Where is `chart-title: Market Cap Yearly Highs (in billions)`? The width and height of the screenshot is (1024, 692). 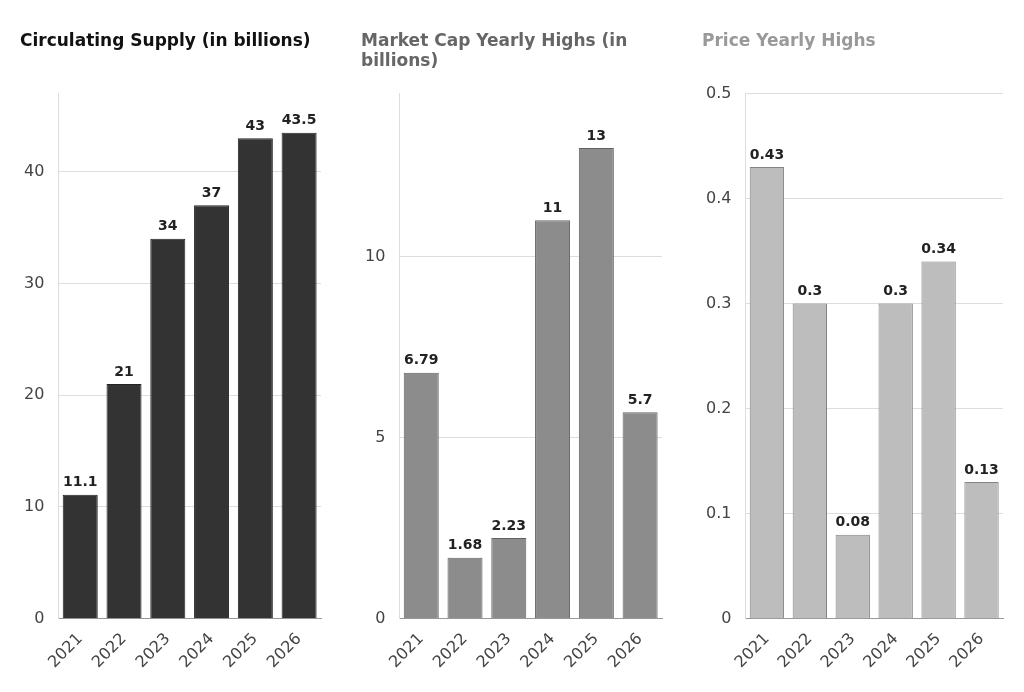
chart-title: Market Cap Yearly Highs (in billions) is located at coordinates (495, 50).